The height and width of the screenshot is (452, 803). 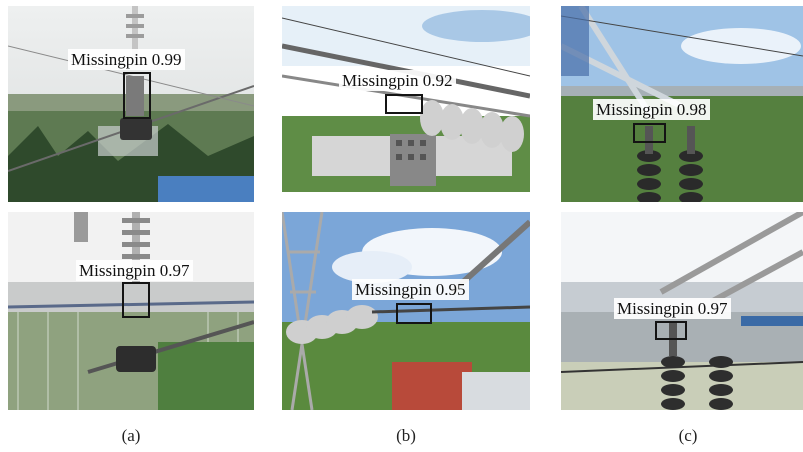 I want to click on photo-a-bottom, so click(x=131, y=311).